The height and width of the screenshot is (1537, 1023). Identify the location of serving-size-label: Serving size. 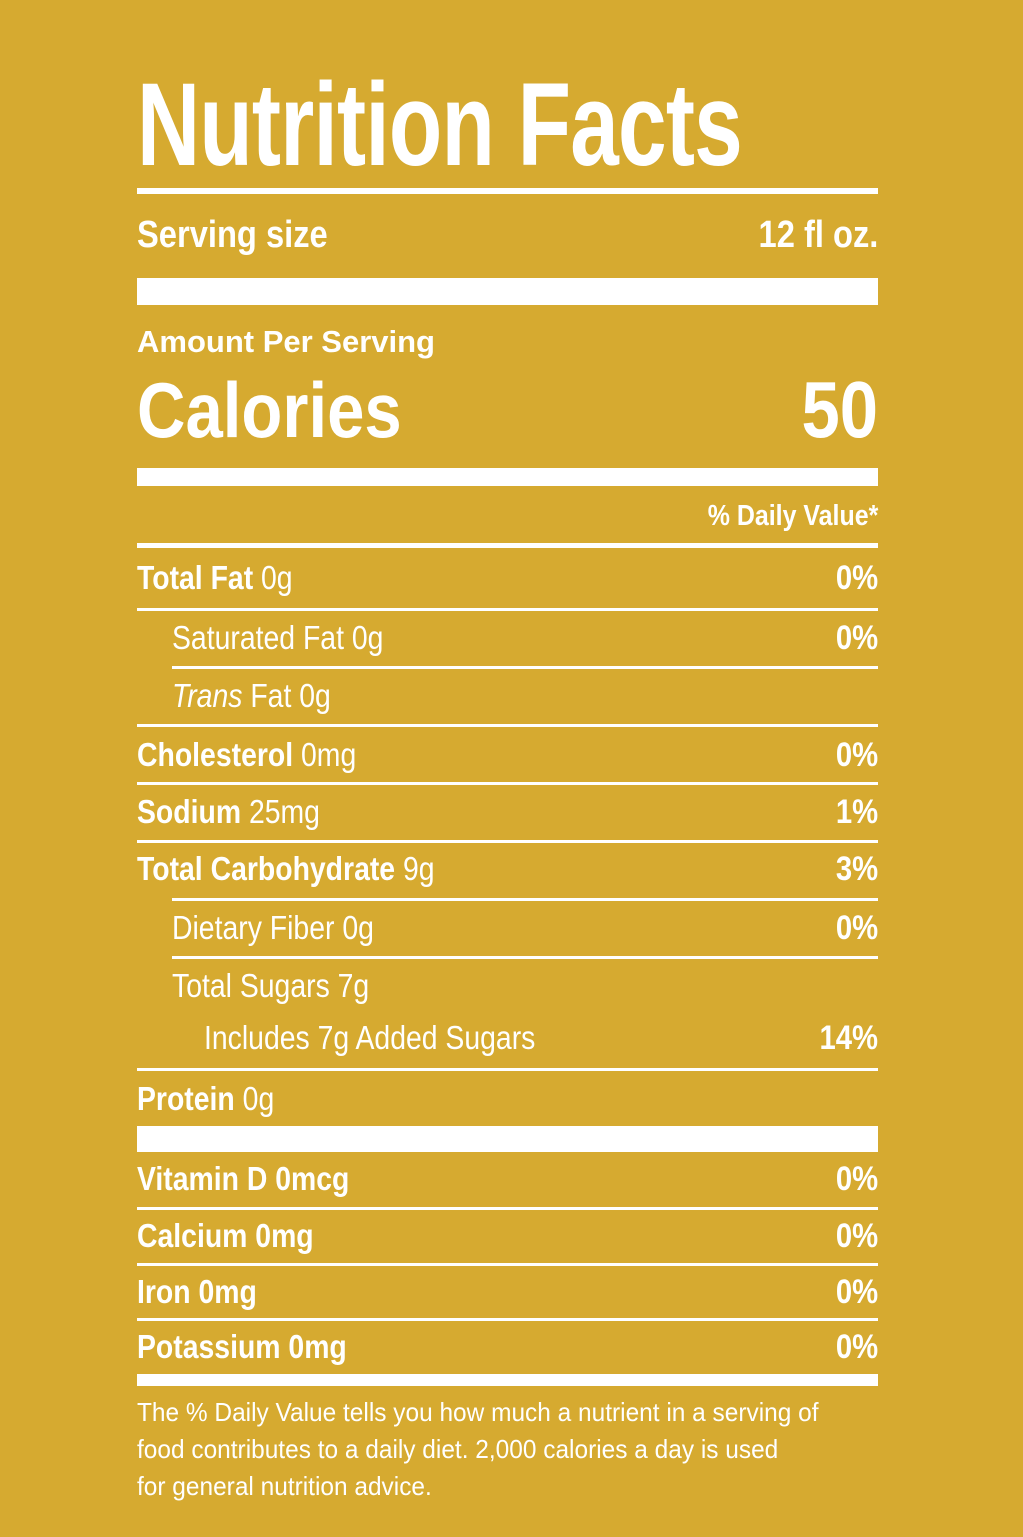
(232, 234).